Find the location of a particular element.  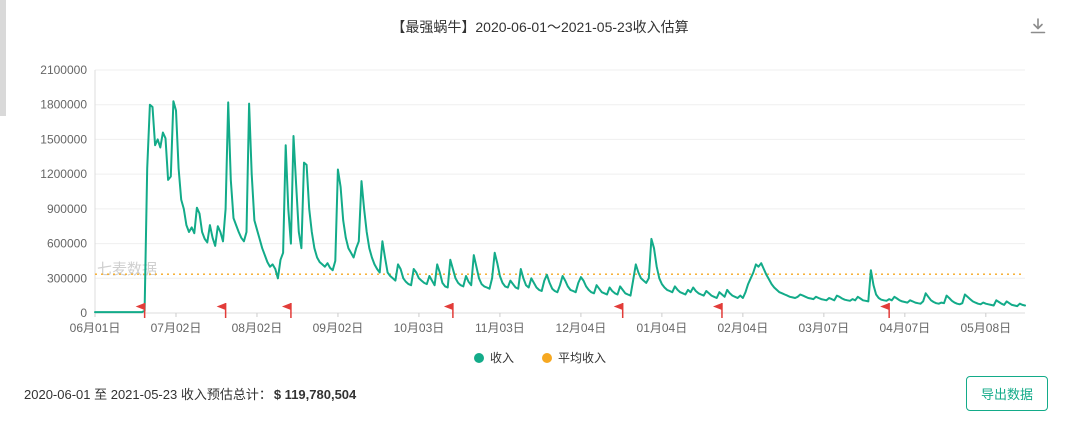

legend-item-average: 平均收入 is located at coordinates (574, 357).